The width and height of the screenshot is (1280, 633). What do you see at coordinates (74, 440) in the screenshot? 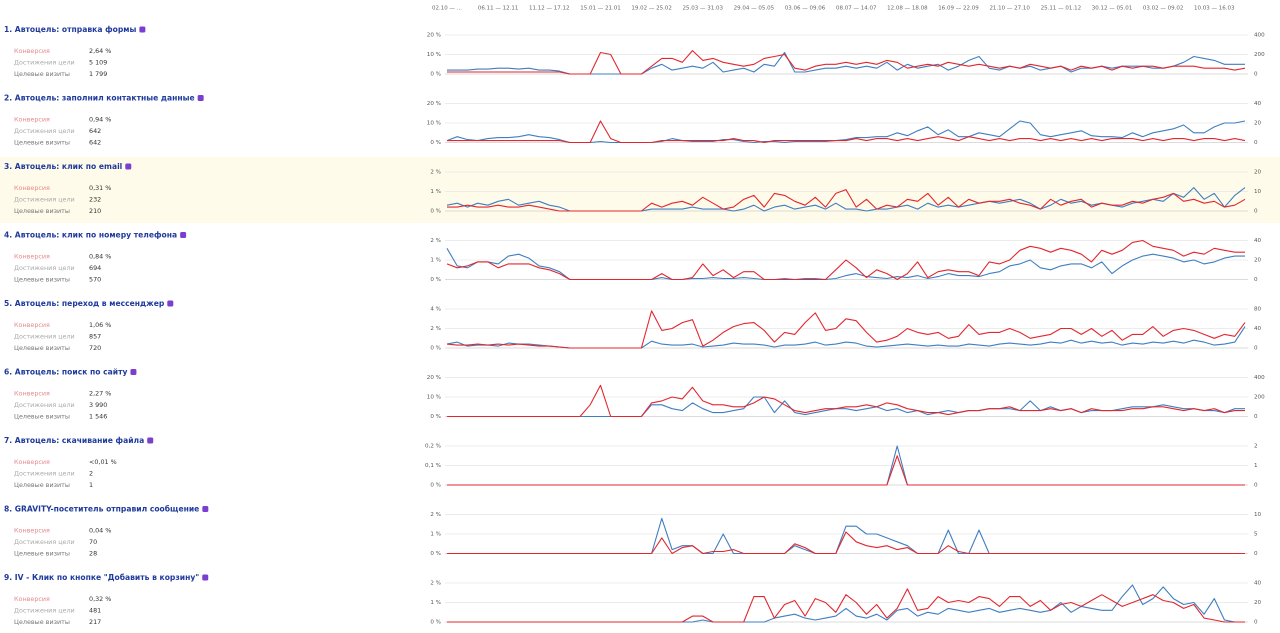
I see `goal-title: 7. Автоцель: скачивание файла` at bounding box center [74, 440].